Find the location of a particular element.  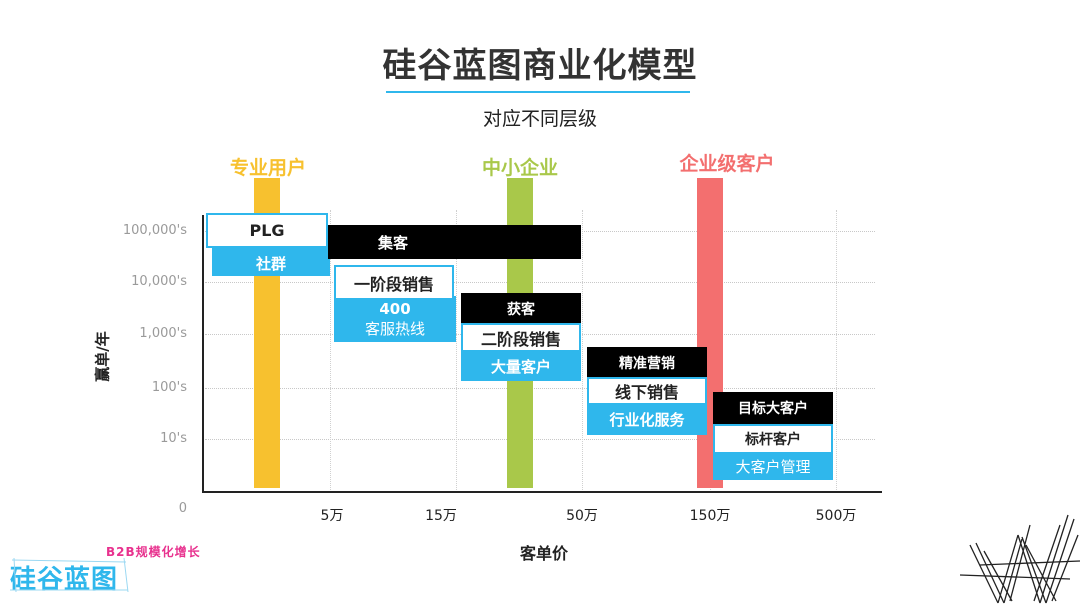

plg-community-box: 社群 is located at coordinates (271, 261).